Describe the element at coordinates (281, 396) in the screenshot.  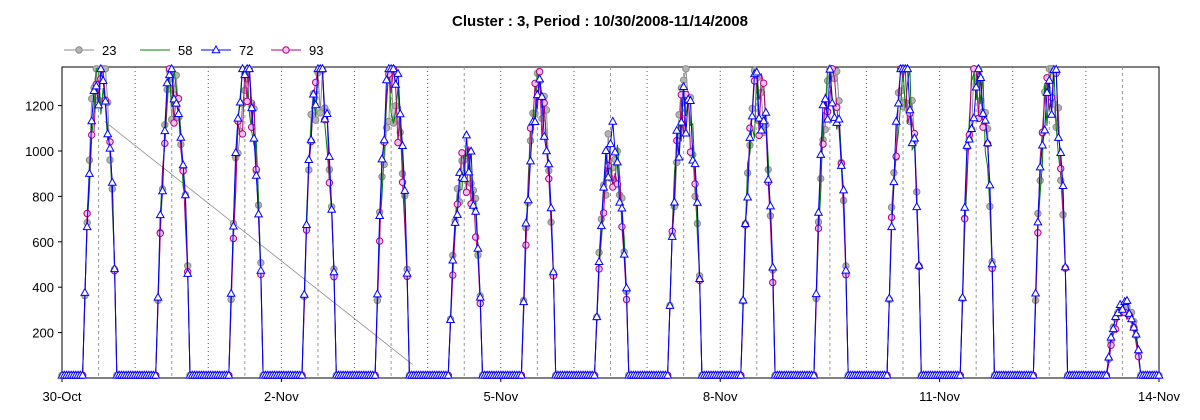
I see `x-tick-label: 2-Nov` at that location.